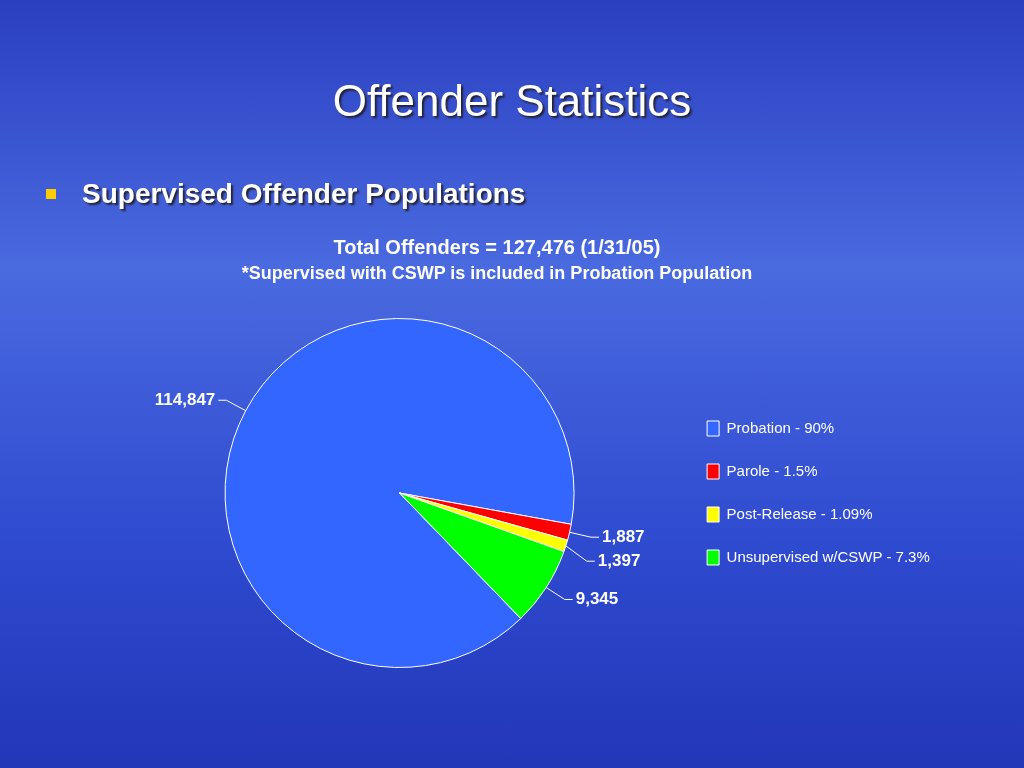 The image size is (1024, 768). What do you see at coordinates (597, 599) in the screenshot?
I see `data-label: 9,345` at bounding box center [597, 599].